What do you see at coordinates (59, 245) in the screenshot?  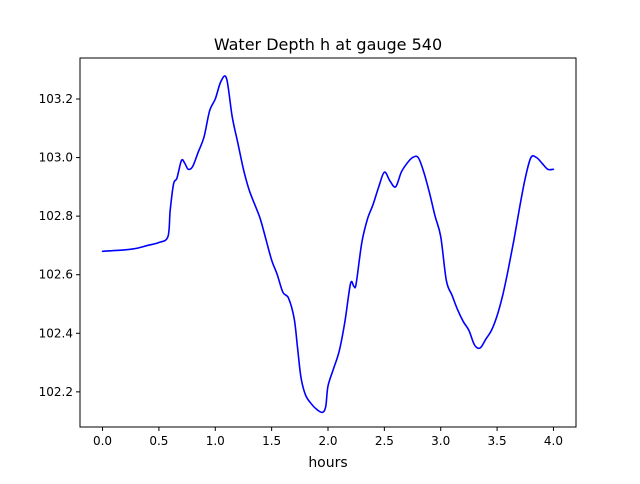 I see `y-axis: 102.2 102.4 102.6 102.8 103.0 103.2` at bounding box center [59, 245].